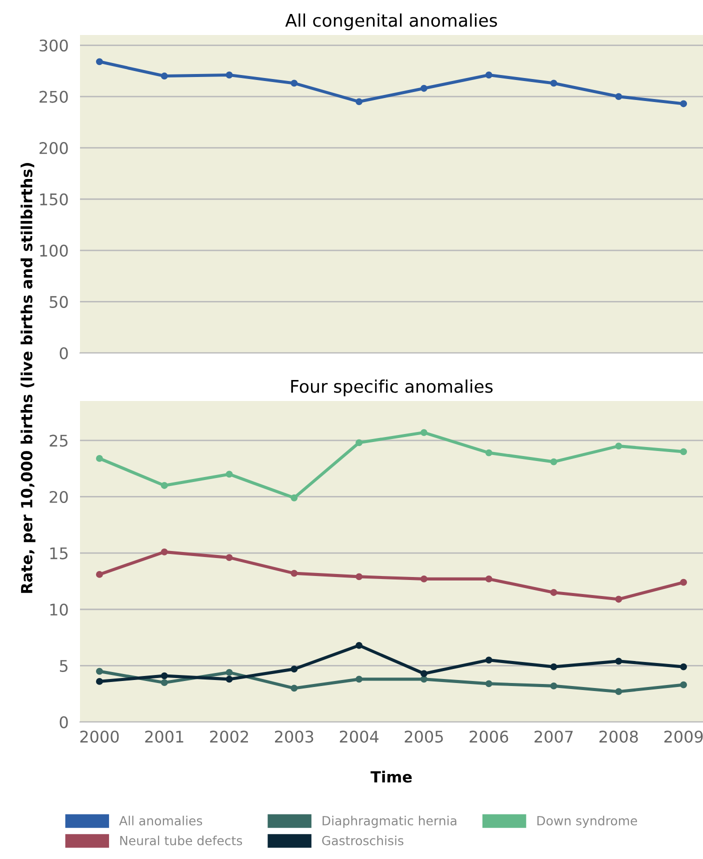 This screenshot has height=859, width=703. What do you see at coordinates (294, 736) in the screenshot?
I see `x-tick-label: 2003` at bounding box center [294, 736].